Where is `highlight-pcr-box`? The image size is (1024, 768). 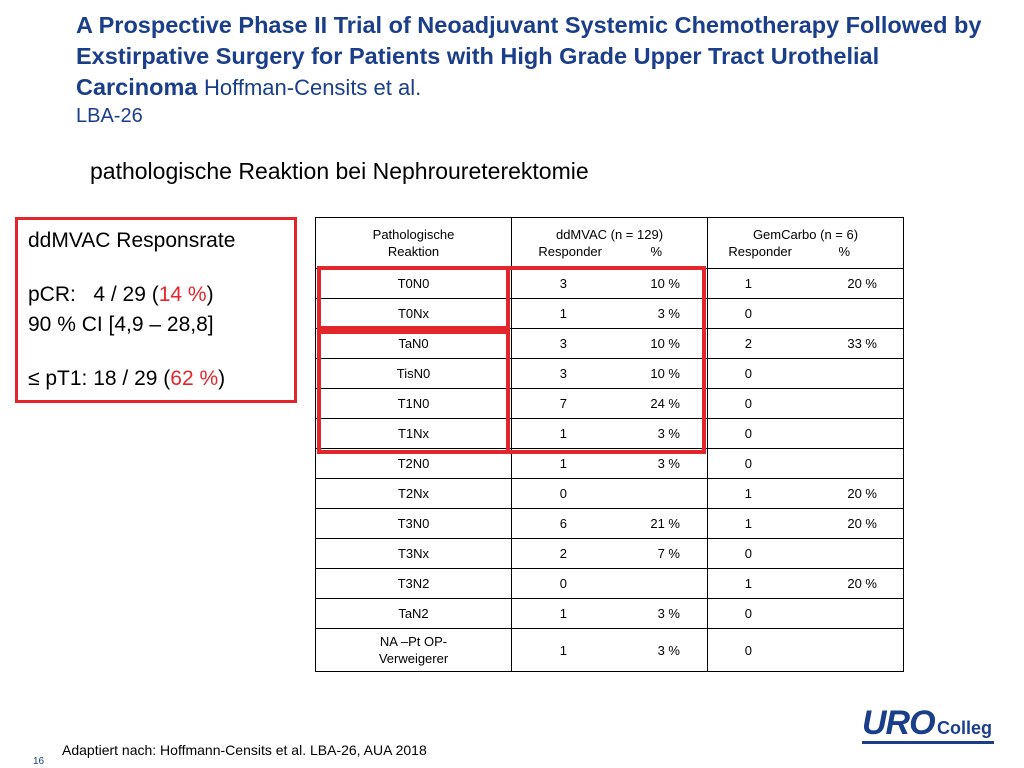
highlight-pcr-box is located at coordinates (413, 298).